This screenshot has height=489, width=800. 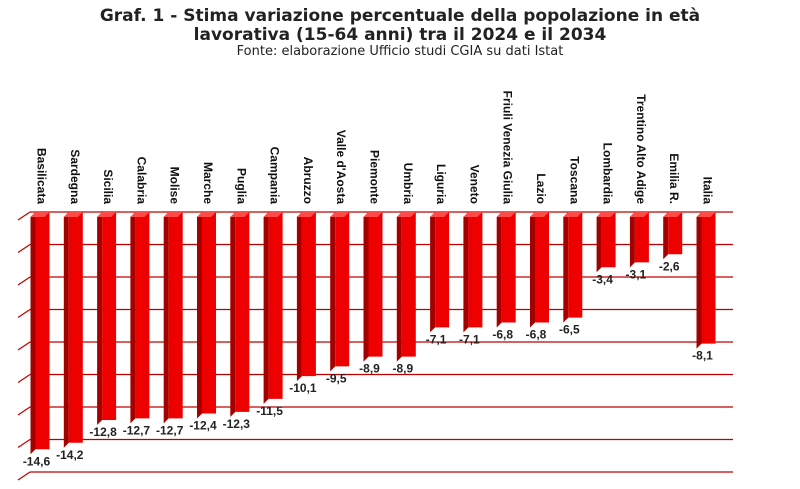 I want to click on category-label: Sicilia, so click(x=108, y=186).